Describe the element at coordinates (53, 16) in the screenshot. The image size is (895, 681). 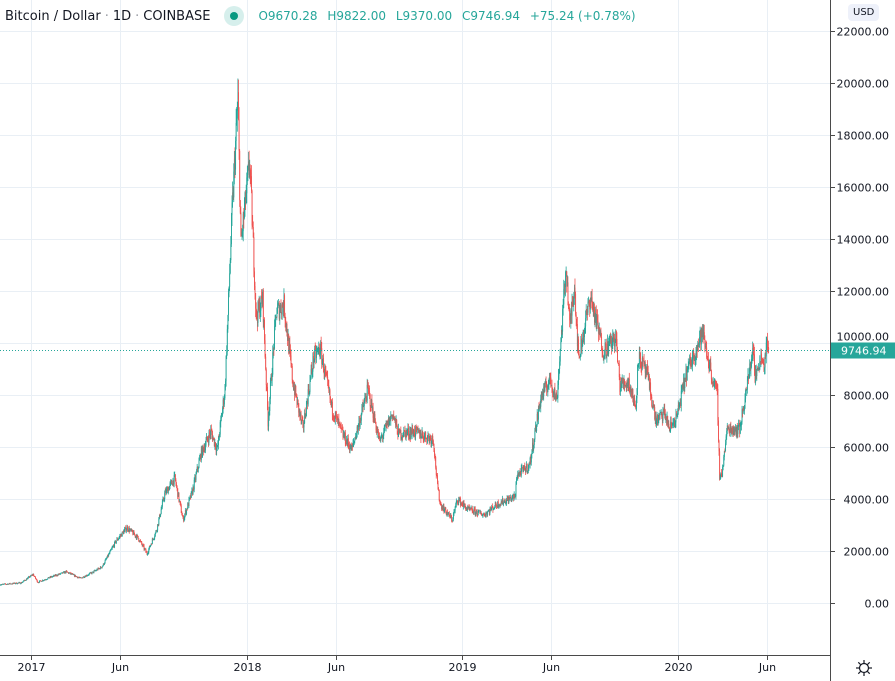
I see `symbol-name: Bitcoin / Dollar` at that location.